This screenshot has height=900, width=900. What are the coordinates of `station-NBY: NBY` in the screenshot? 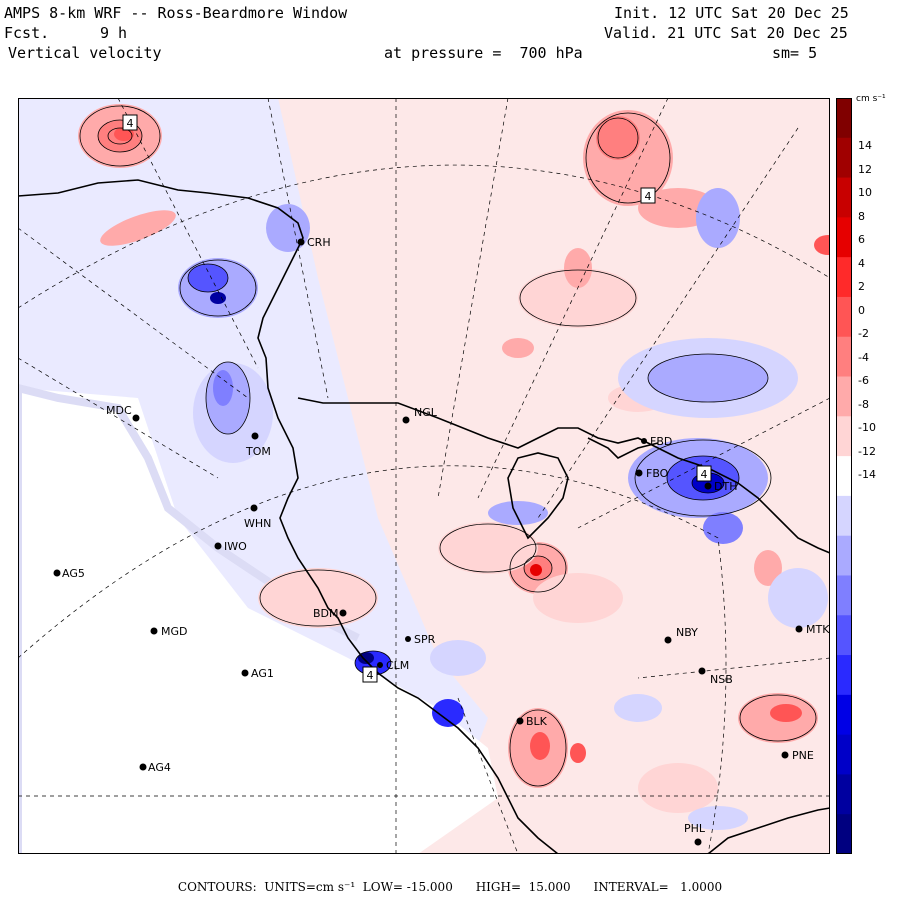 It's located at (681, 635).